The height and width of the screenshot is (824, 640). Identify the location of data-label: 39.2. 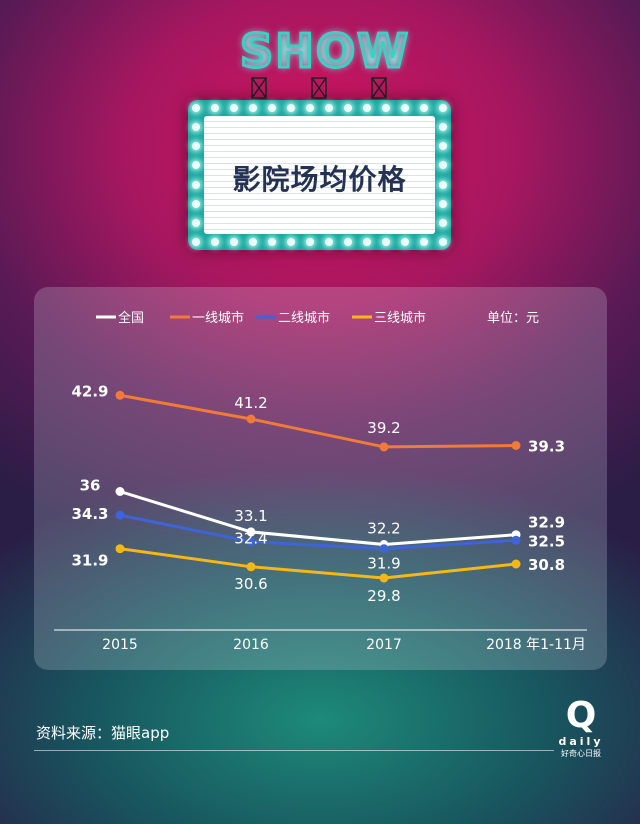
(383, 428).